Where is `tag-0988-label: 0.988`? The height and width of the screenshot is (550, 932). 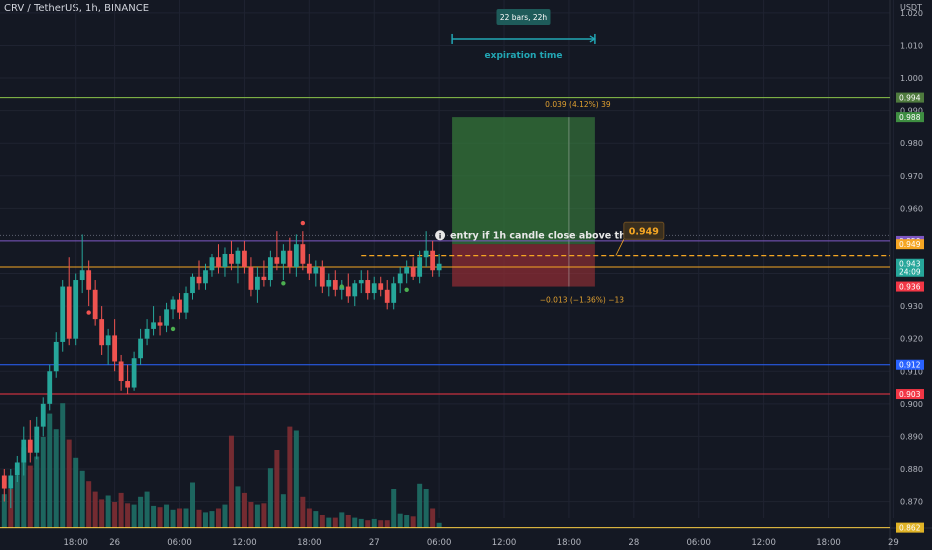
tag-0988-label: 0.988 is located at coordinates (910, 117).